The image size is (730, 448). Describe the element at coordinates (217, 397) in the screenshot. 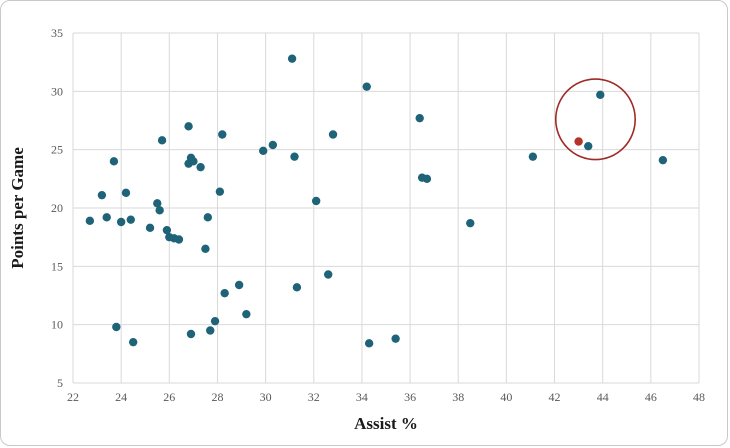

I see `x-tick-label: 28` at that location.